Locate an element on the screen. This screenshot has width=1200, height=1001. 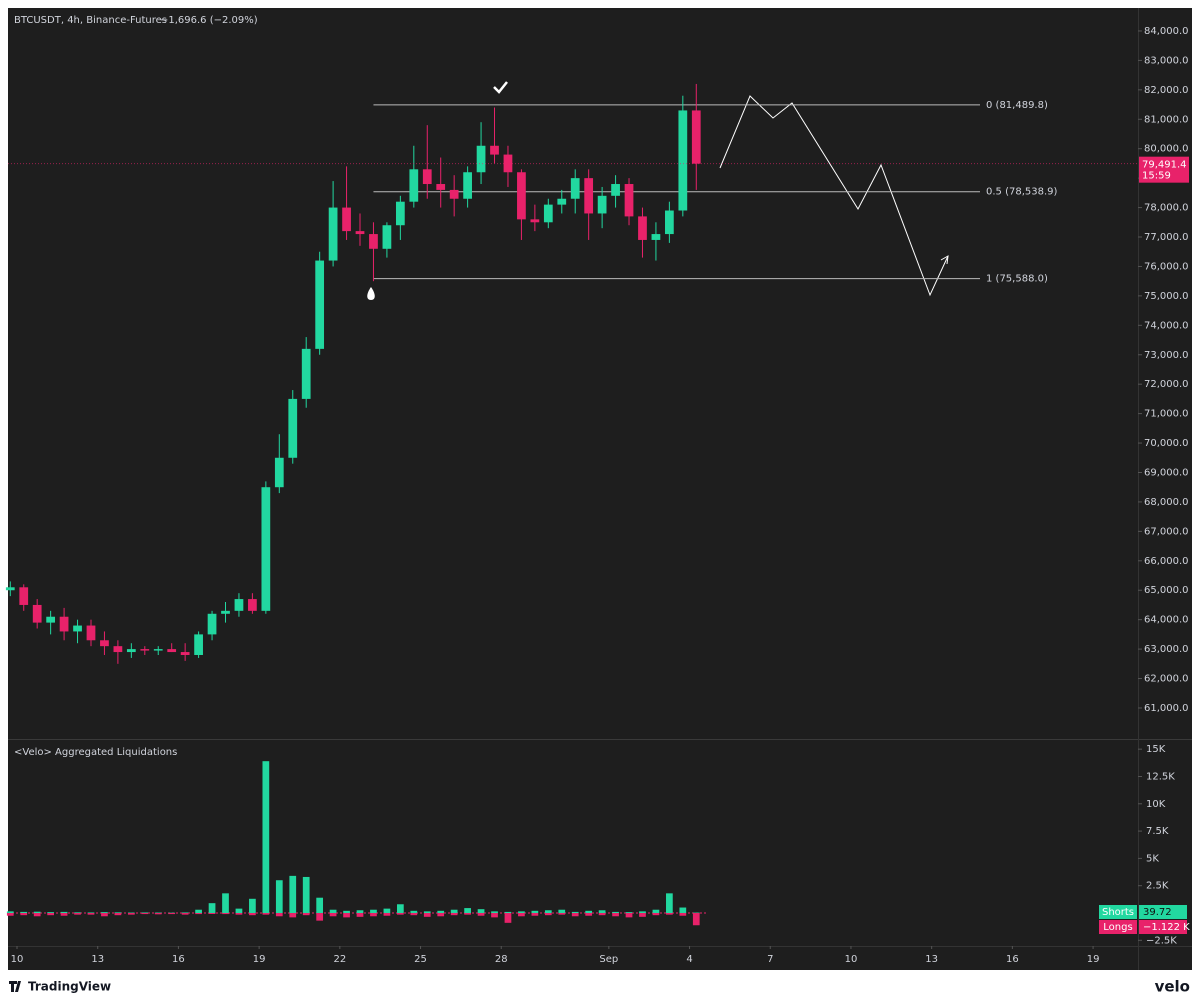
legend-name: Longs is located at coordinates (1117, 927).